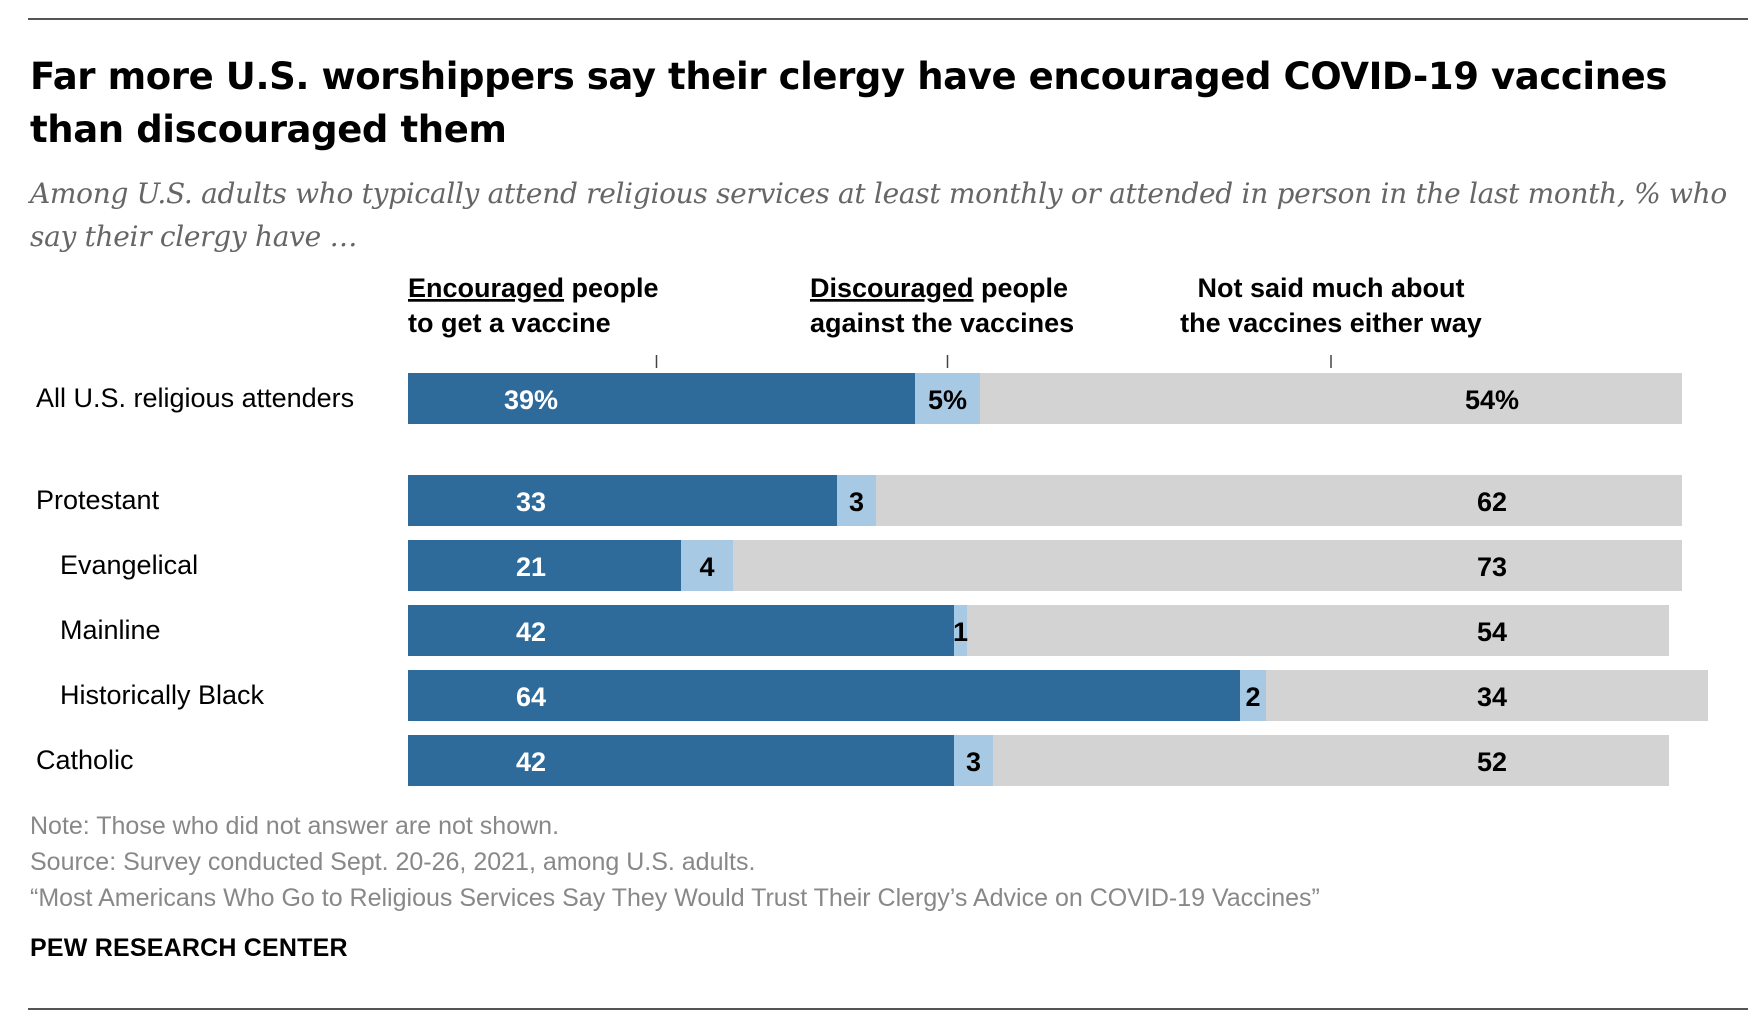 The image size is (1764, 1028). Describe the element at coordinates (1492, 632) in the screenshot. I see `data-label-not_said: 54` at that location.